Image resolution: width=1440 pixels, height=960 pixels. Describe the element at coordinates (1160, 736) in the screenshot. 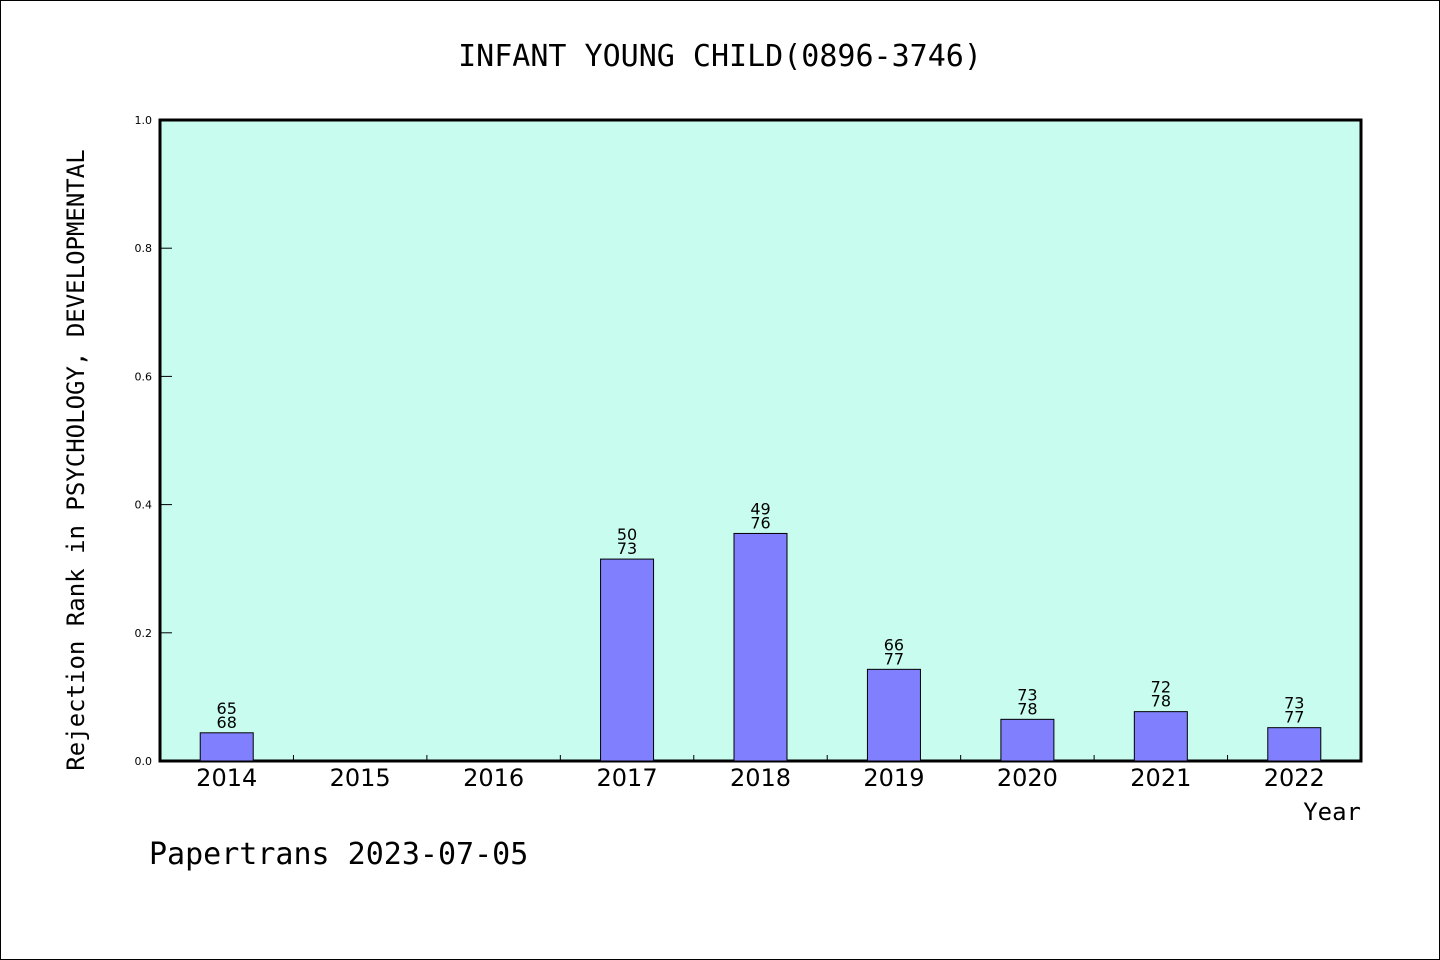

I see `bar-2021` at that location.